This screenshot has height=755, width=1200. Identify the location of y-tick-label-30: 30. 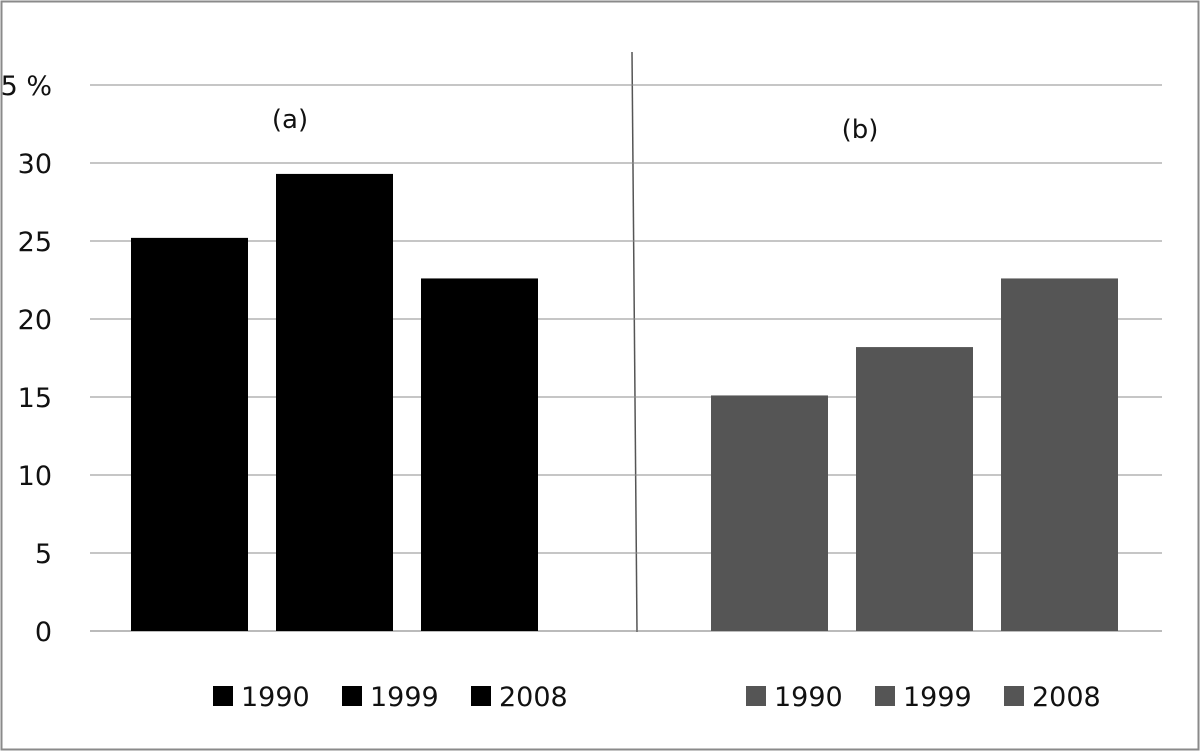
(35, 164).